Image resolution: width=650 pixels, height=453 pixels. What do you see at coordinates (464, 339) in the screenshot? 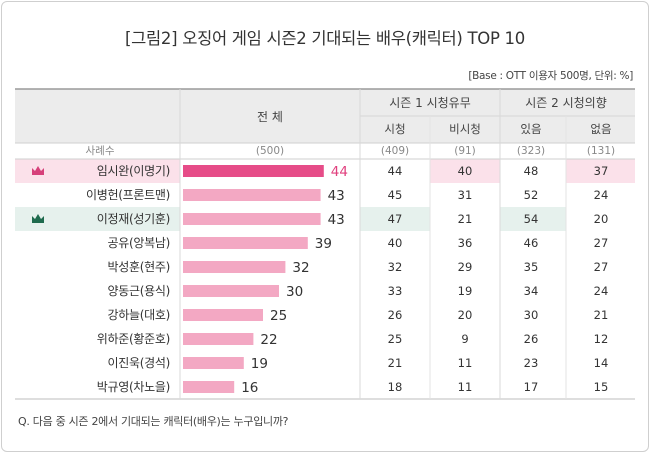
I see `breakdown-cell-value: 9` at bounding box center [464, 339].